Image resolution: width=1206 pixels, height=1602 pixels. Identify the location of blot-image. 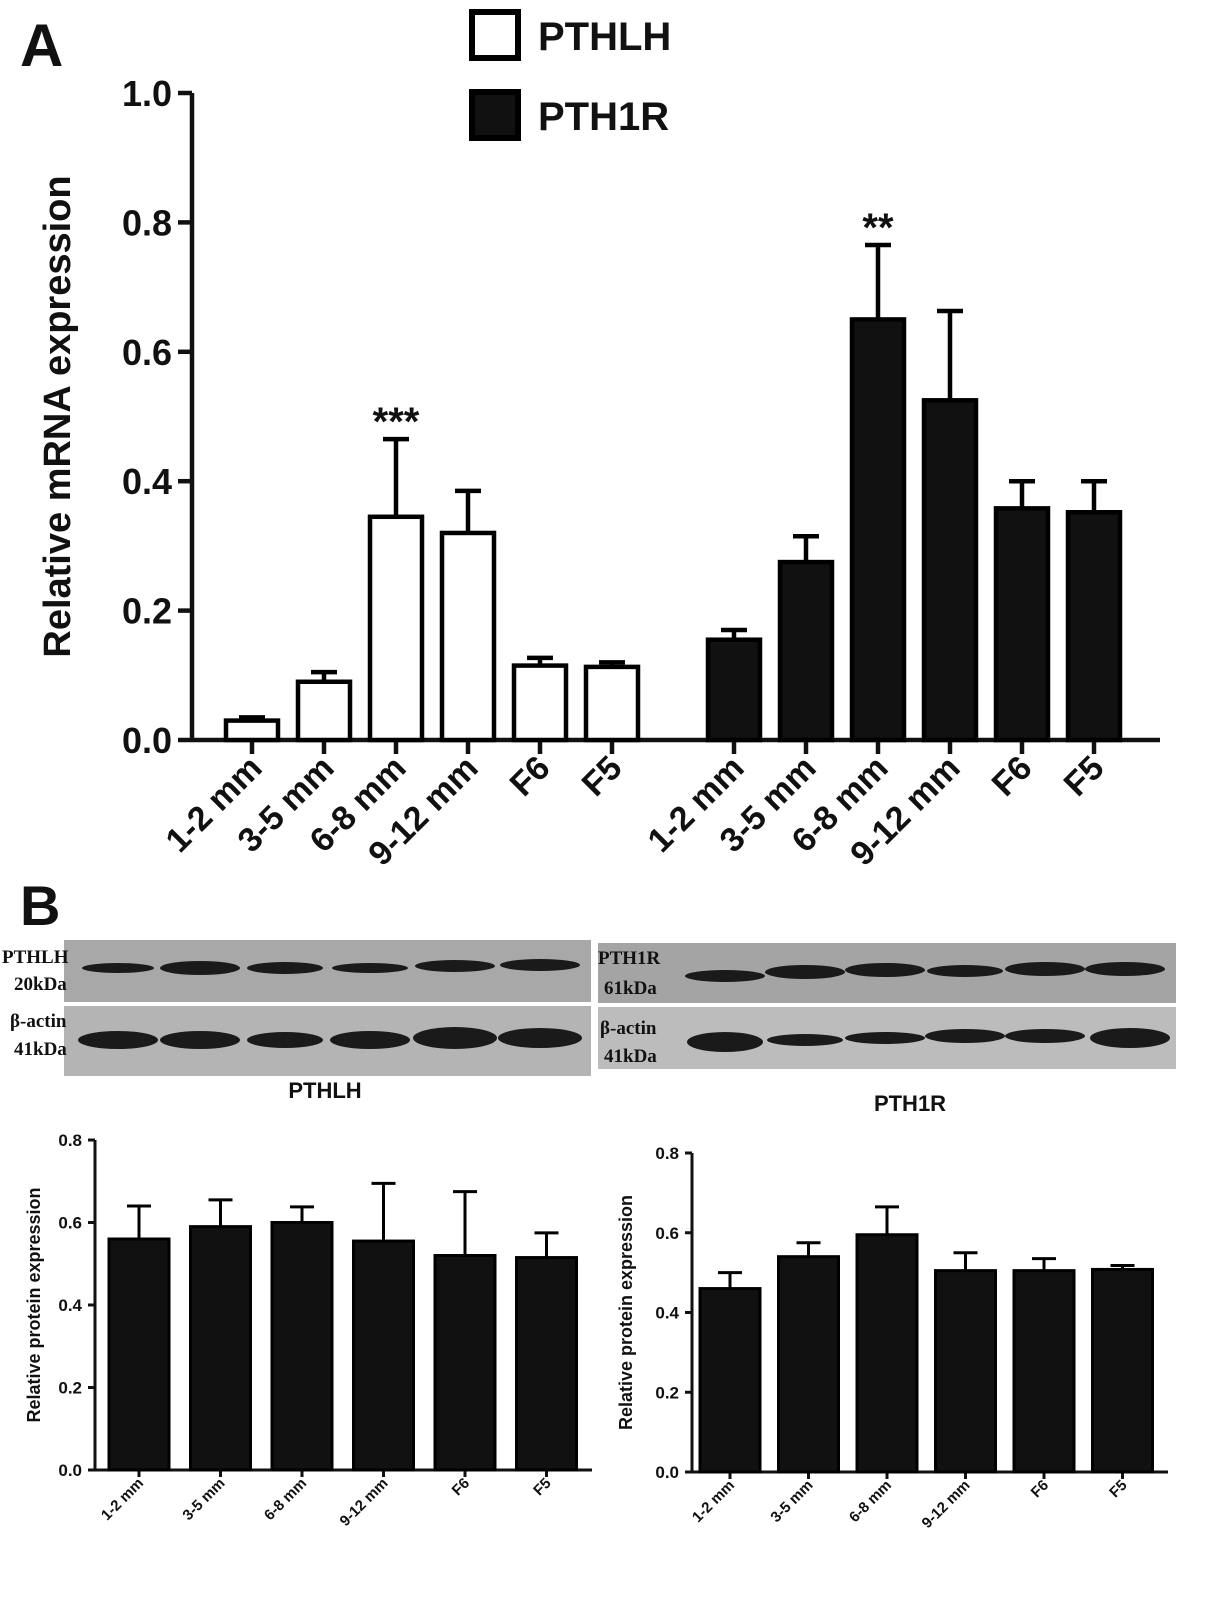
(620, 1008).